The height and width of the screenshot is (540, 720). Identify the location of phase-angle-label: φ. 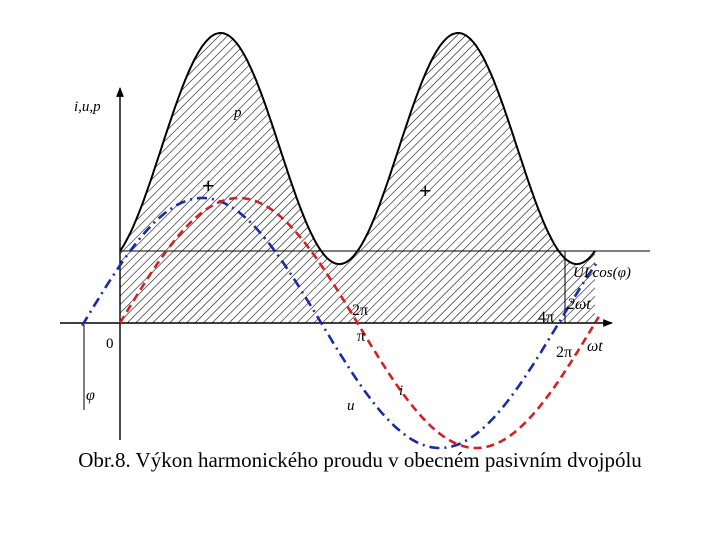
(90, 395).